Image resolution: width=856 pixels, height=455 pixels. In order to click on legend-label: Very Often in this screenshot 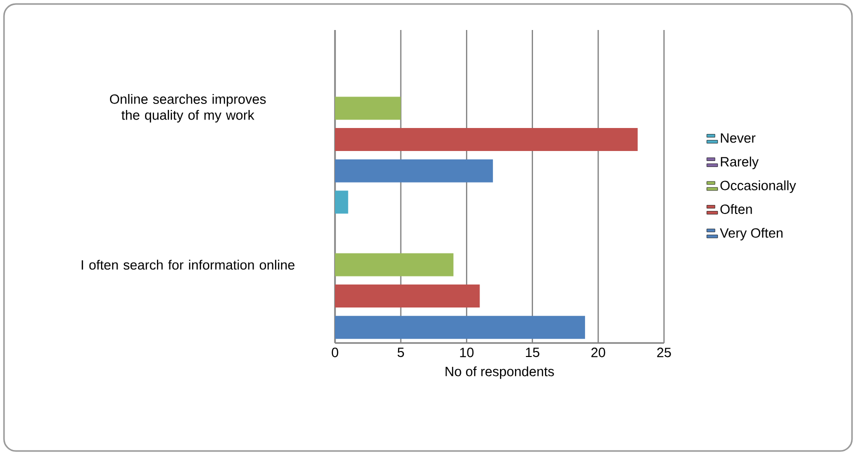, I will do `click(751, 234)`.